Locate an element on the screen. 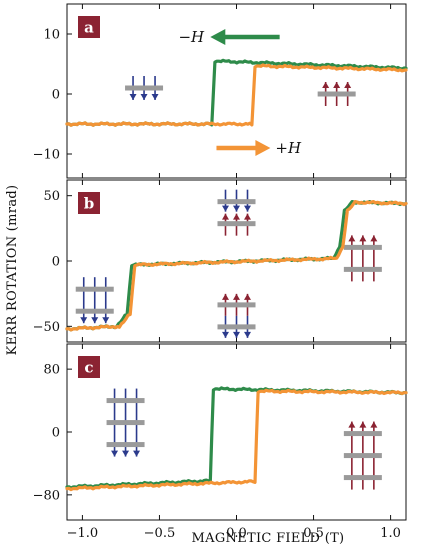  spin-stack-down-up is located at coordinates (236, 212).